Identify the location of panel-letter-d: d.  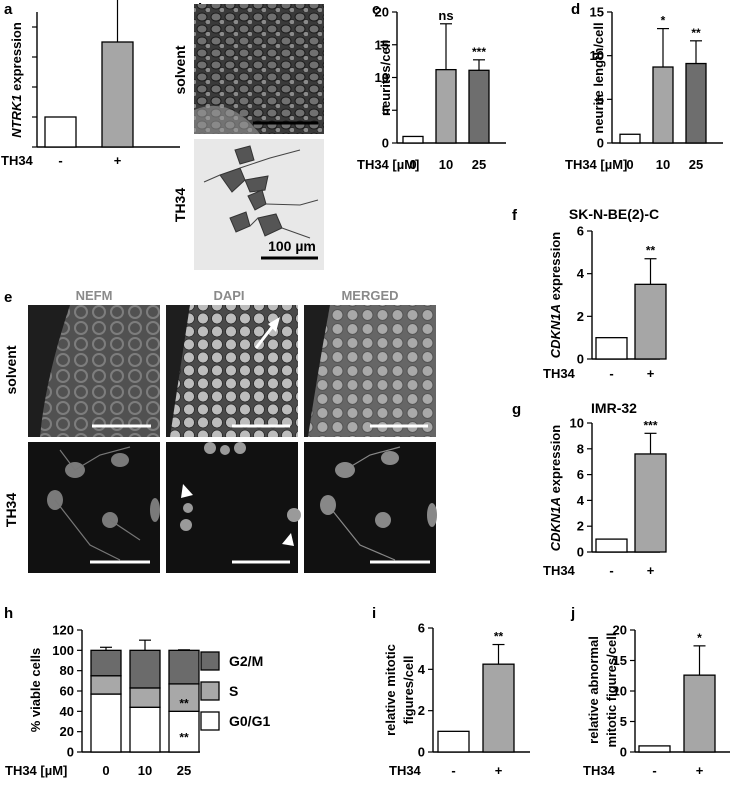
(575, 9).